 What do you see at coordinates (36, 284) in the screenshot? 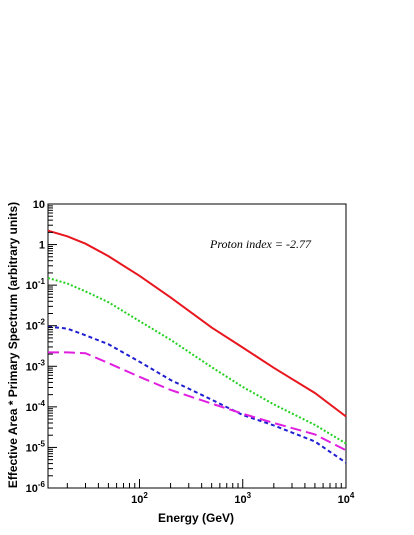
I see `y-tick-label: 10⁻¹` at bounding box center [36, 284].